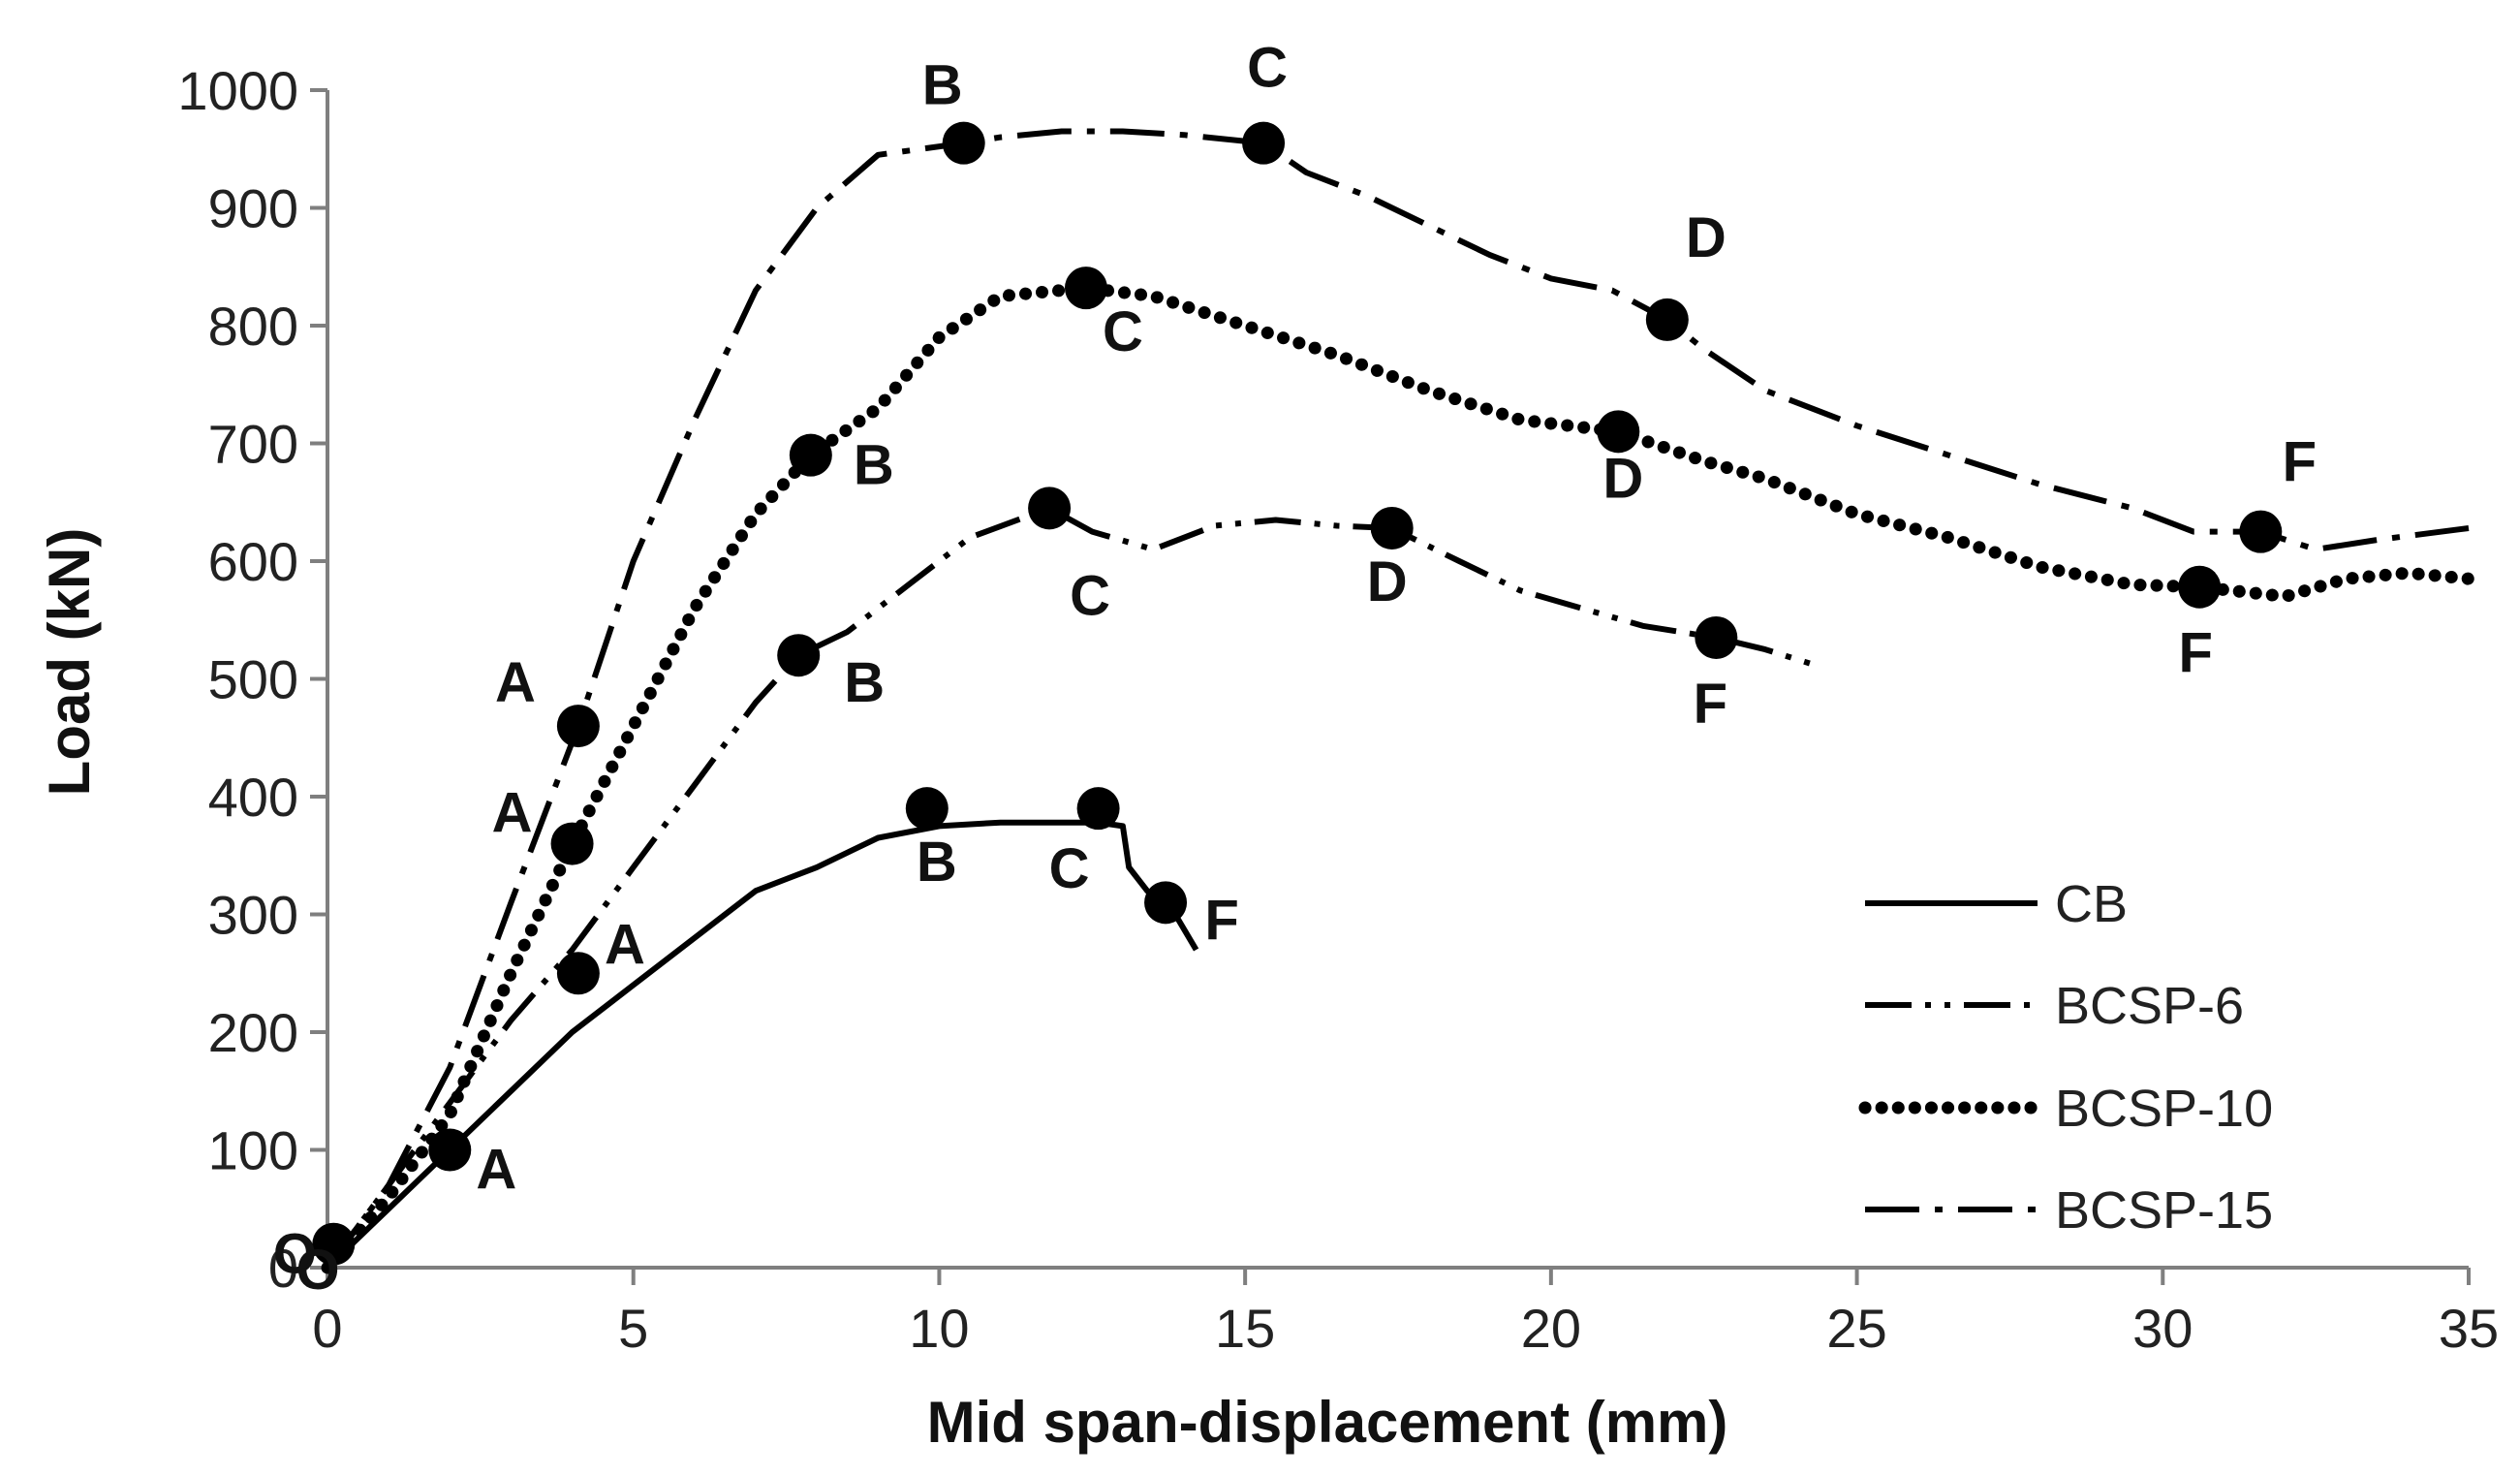 This screenshot has height=1476, width=2520. What do you see at coordinates (1392, 528) in the screenshot?
I see `marker-bcsp-6-d` at bounding box center [1392, 528].